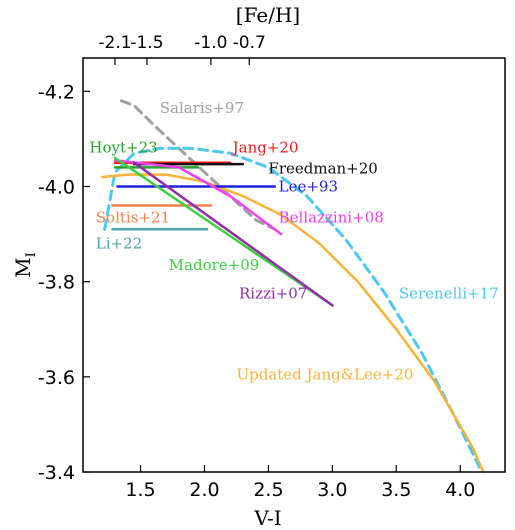  What do you see at coordinates (133, 217) in the screenshot?
I see `series-label-soltis-21: Soltis+21` at bounding box center [133, 217].